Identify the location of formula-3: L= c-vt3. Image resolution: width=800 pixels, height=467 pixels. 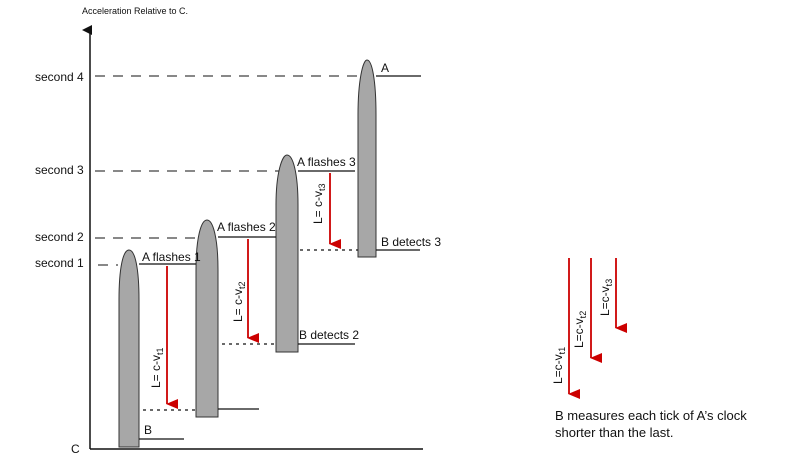
(319, 203).